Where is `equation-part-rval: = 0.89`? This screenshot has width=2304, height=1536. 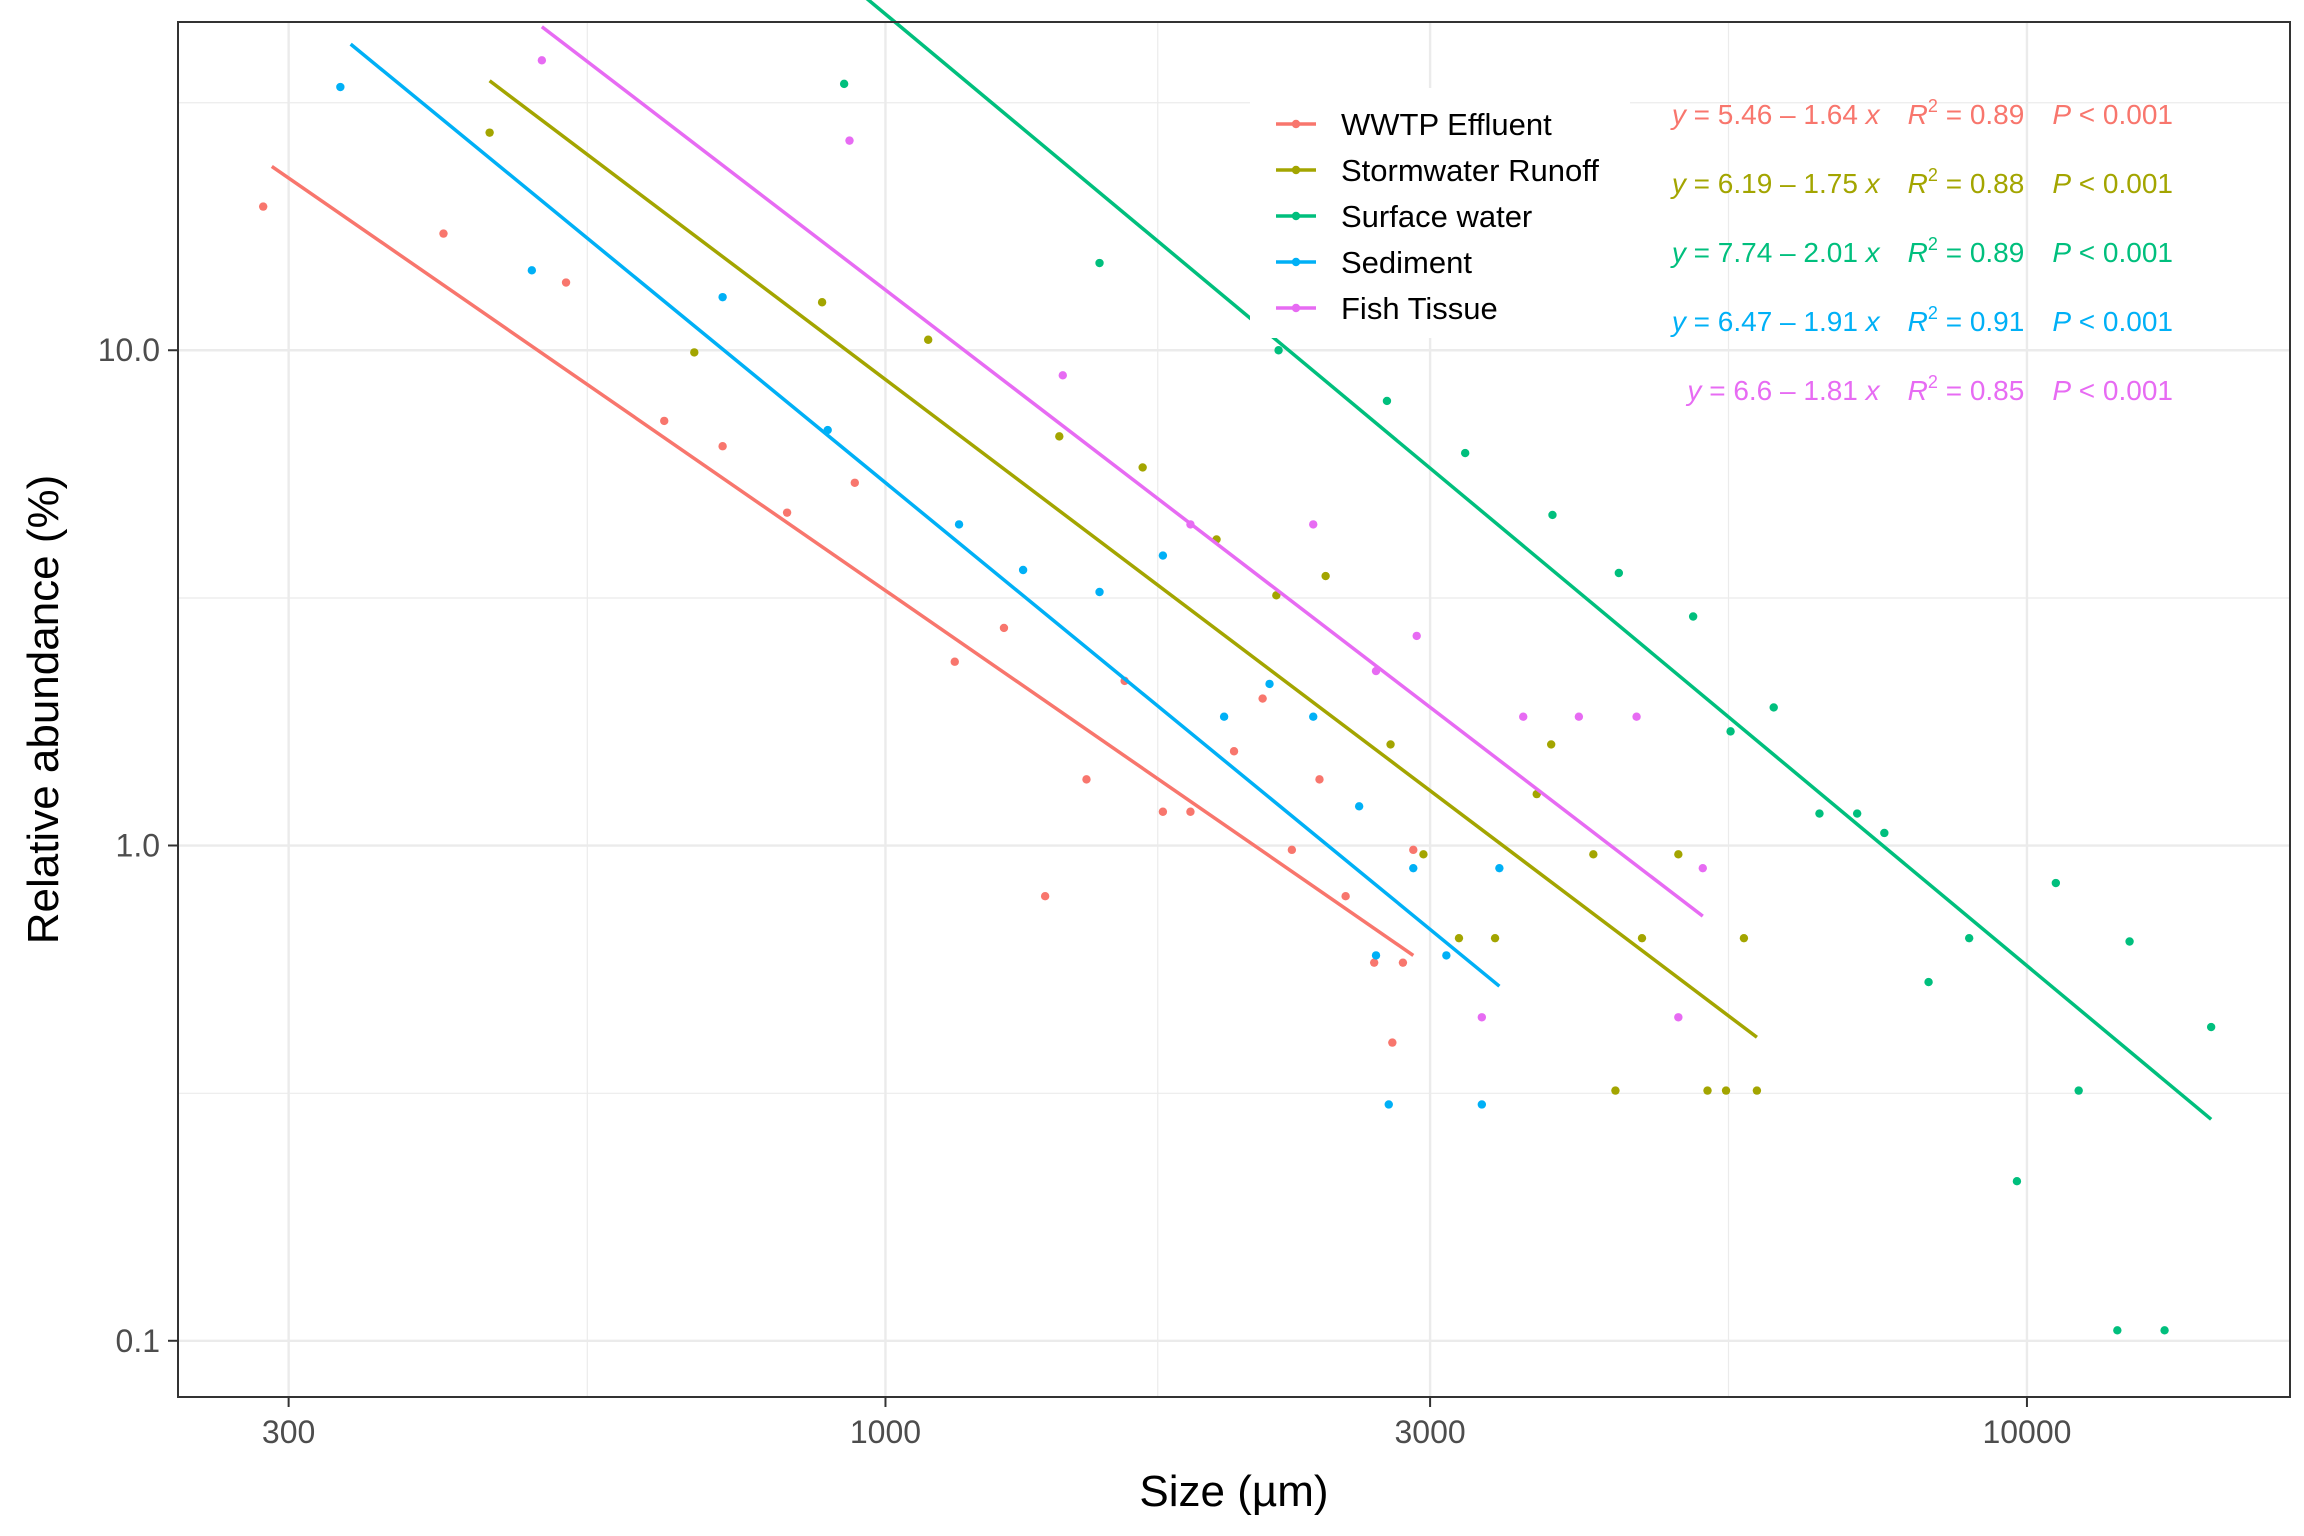
equation-part-rval: = 0.89 is located at coordinates (1981, 114).